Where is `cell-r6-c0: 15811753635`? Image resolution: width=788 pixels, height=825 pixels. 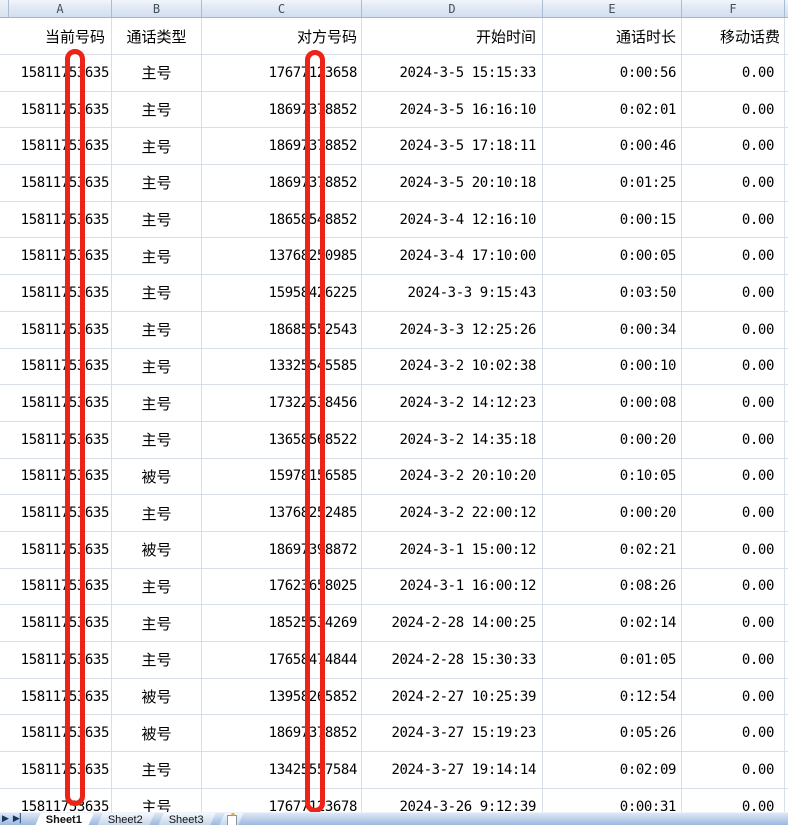 cell-r6-c0: 15811753635 is located at coordinates (56, 257).